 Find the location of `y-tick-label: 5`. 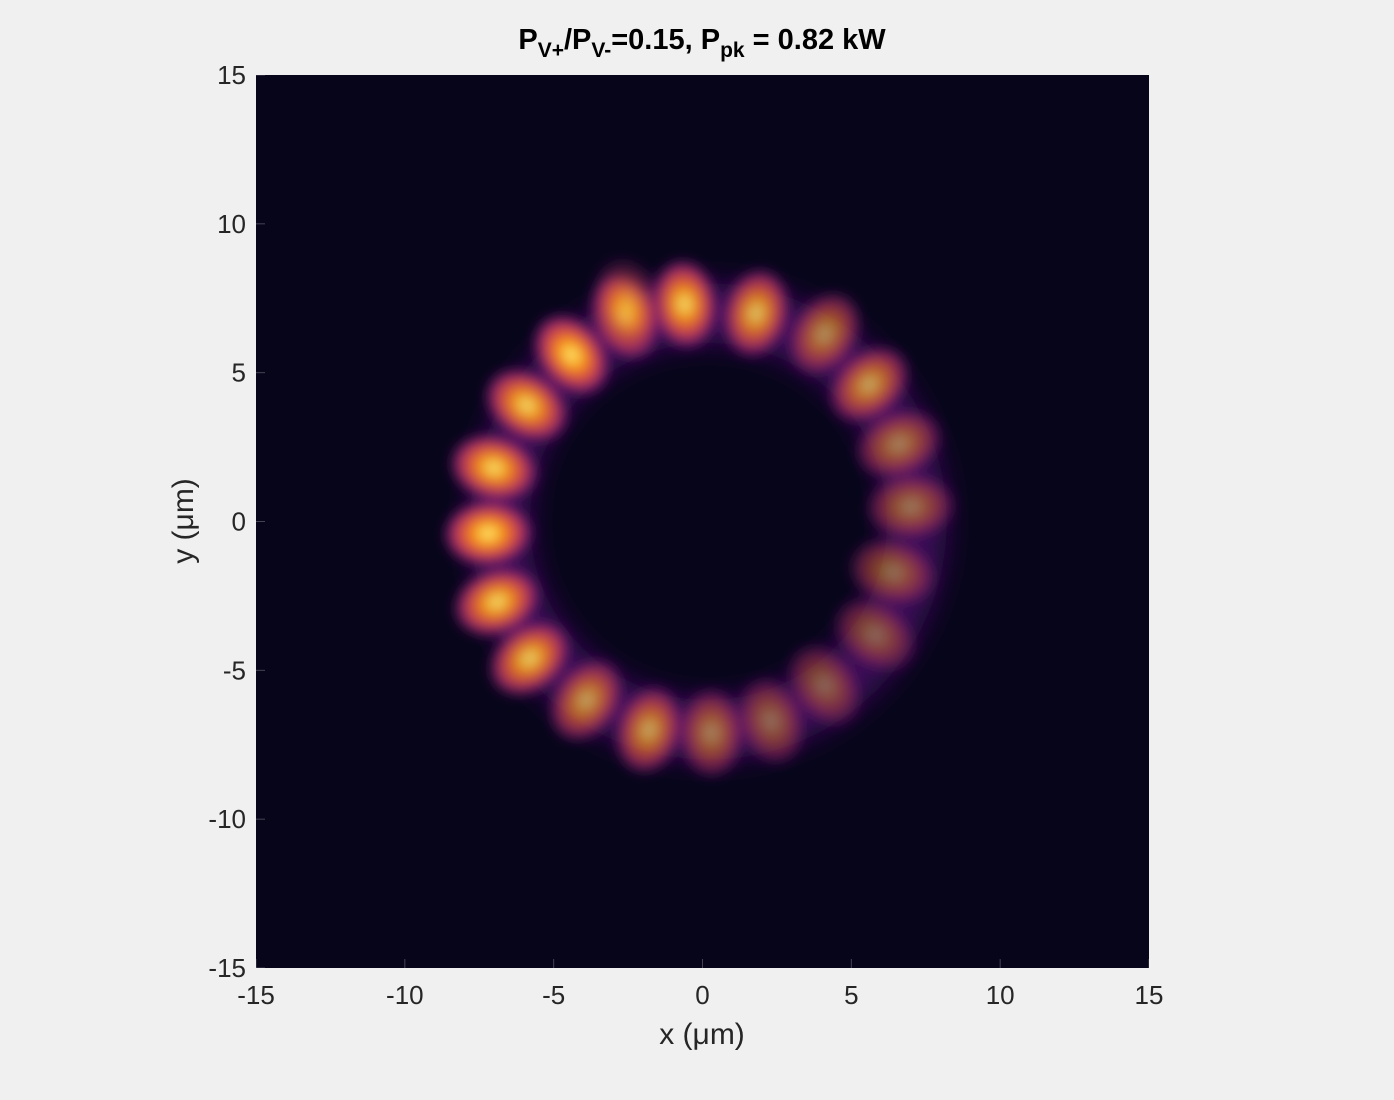

y-tick-label: 5 is located at coordinates (239, 373).